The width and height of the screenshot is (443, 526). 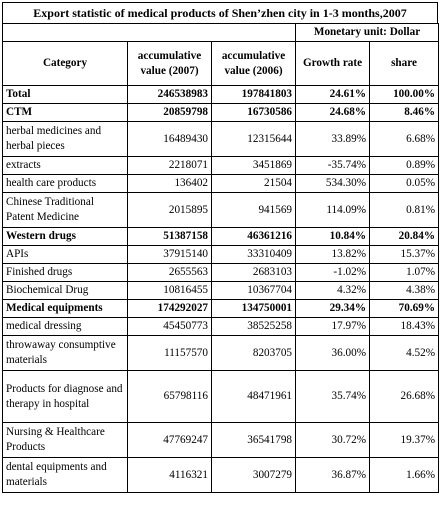 What do you see at coordinates (404, 308) in the screenshot?
I see `row-share: 70.69%` at bounding box center [404, 308].